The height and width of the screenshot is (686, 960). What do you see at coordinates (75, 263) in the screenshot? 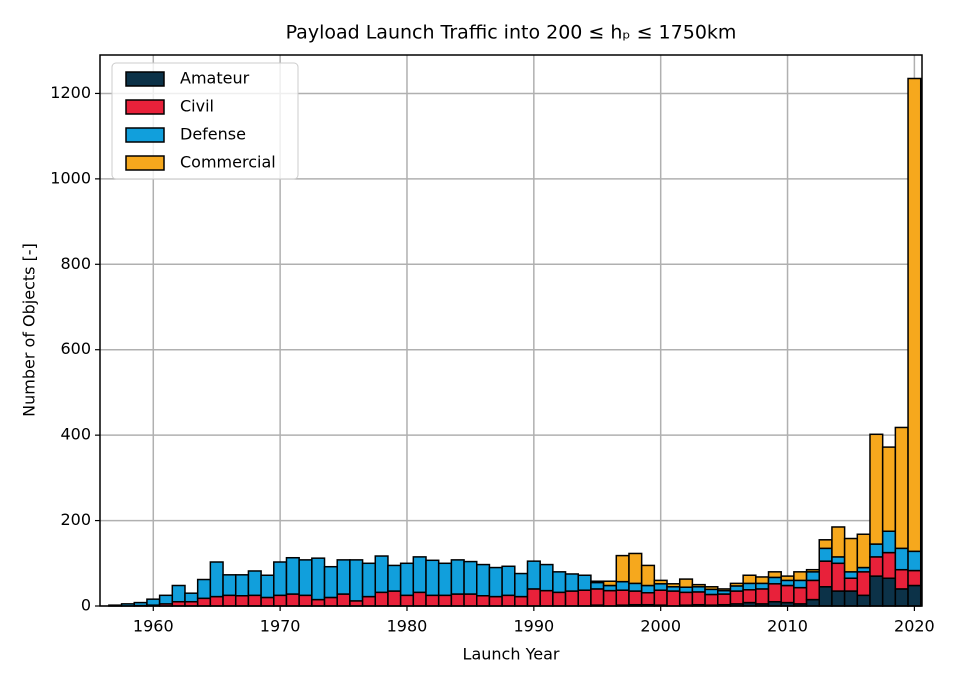
I see `y-tick-label: 800` at bounding box center [75, 263].